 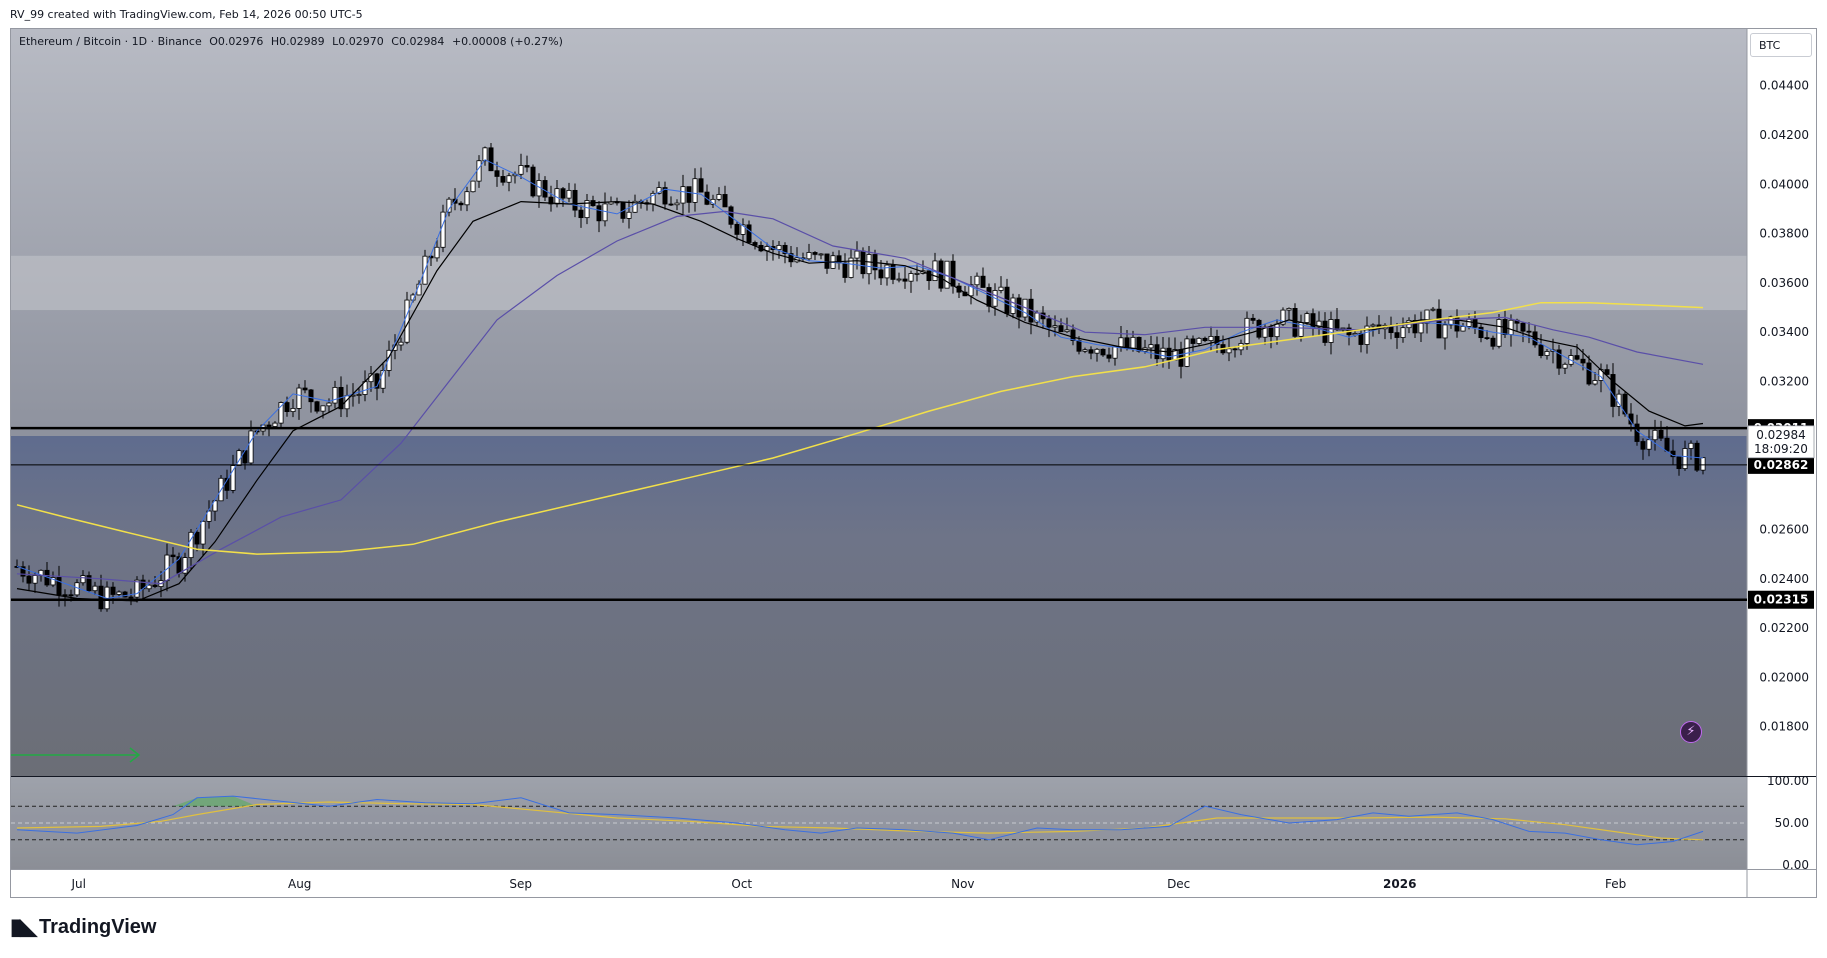 What do you see at coordinates (110, 41) in the screenshot?
I see `symbol-label: Ethereum / Bitcoin · 1D · Binance` at bounding box center [110, 41].